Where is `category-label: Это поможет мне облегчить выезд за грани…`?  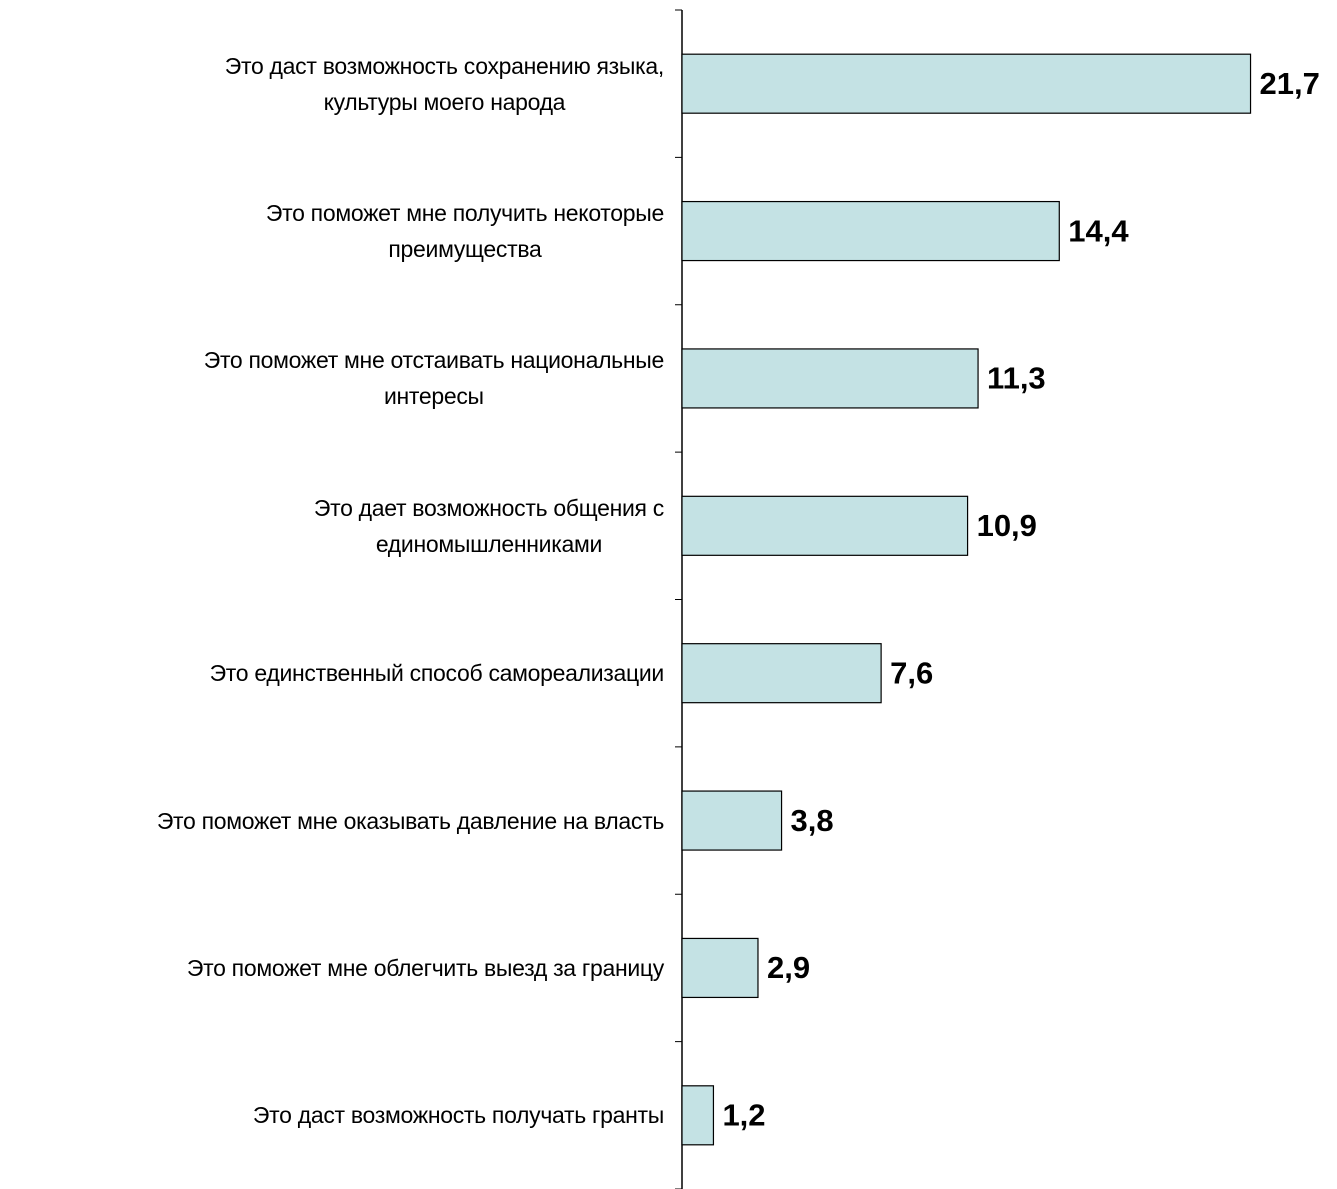
category-label: Это поможет мне облегчить выезд за грани… is located at coordinates (425, 967).